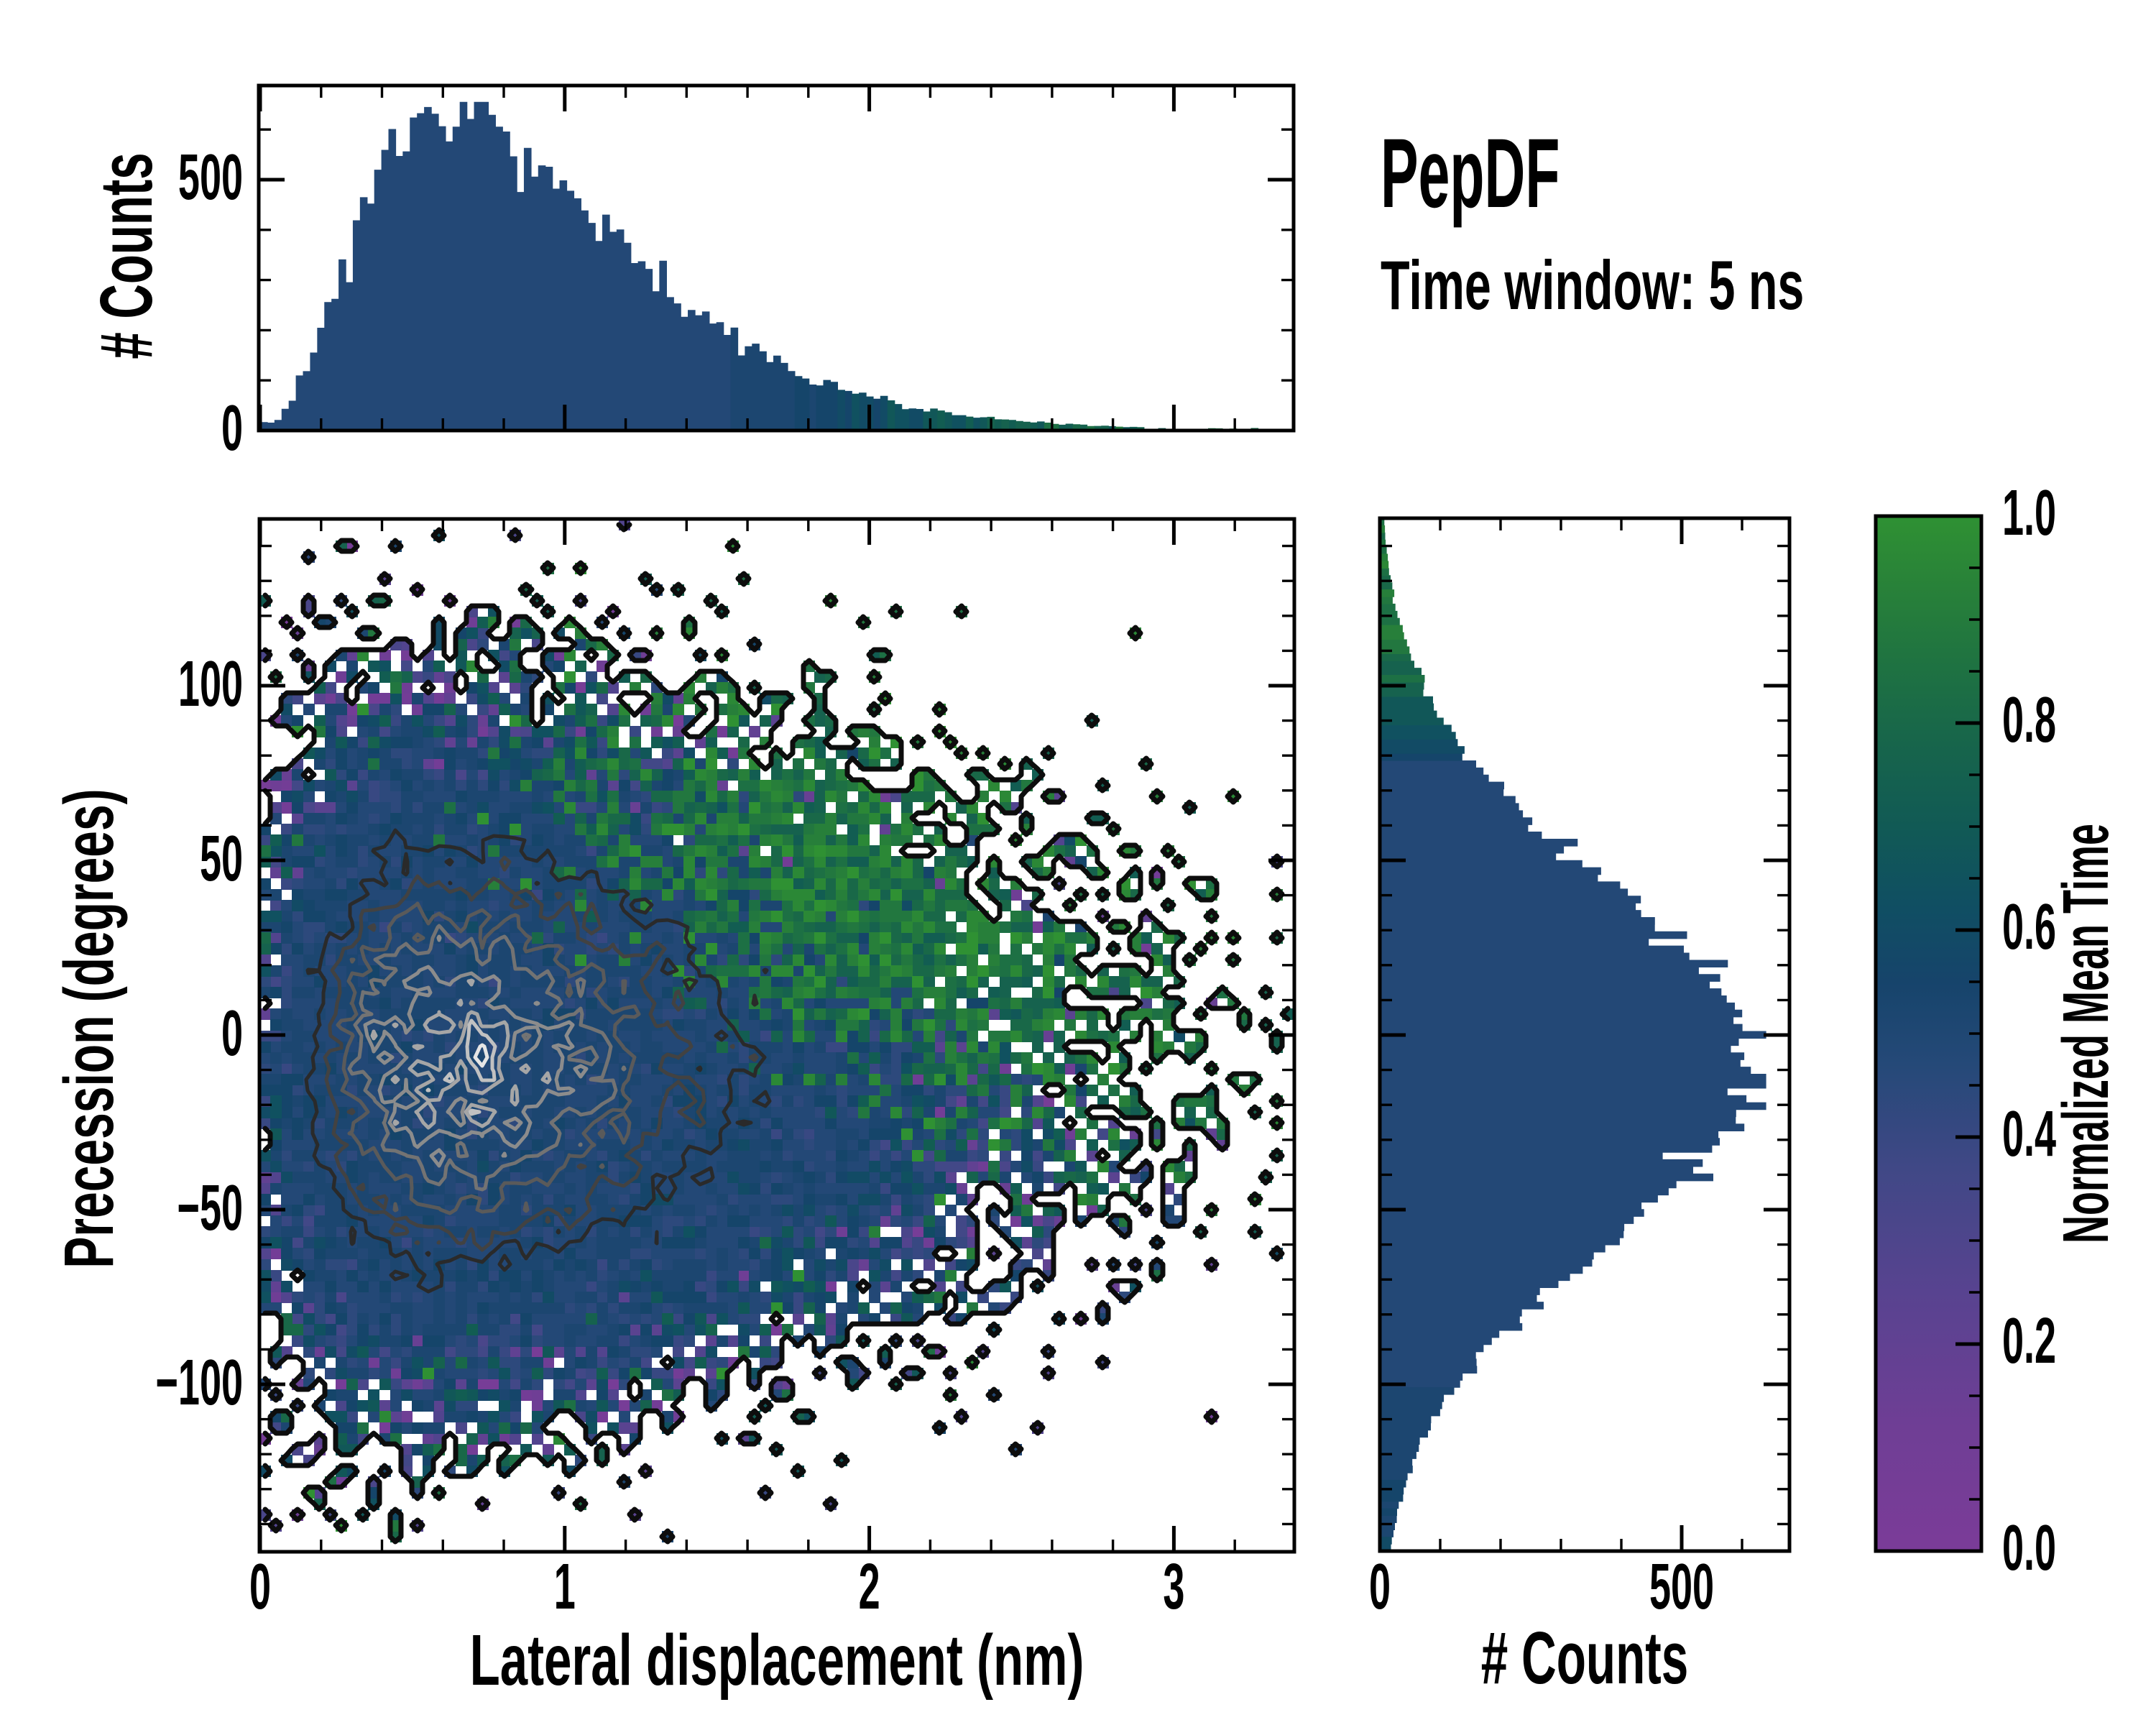  What do you see at coordinates (89, 1028) in the screenshot?
I see `svg-text: Precession (degrees)` at bounding box center [89, 1028].